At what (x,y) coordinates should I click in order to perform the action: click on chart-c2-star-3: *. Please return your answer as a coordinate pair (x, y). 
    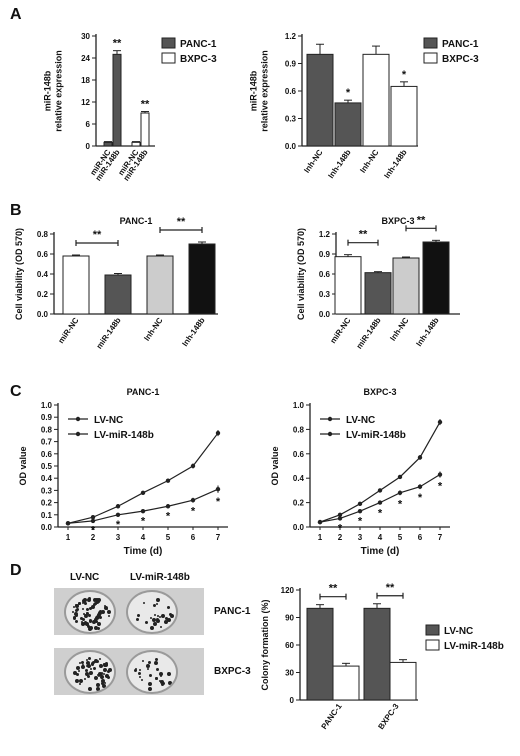
    Looking at the image, I should click on (380, 513).